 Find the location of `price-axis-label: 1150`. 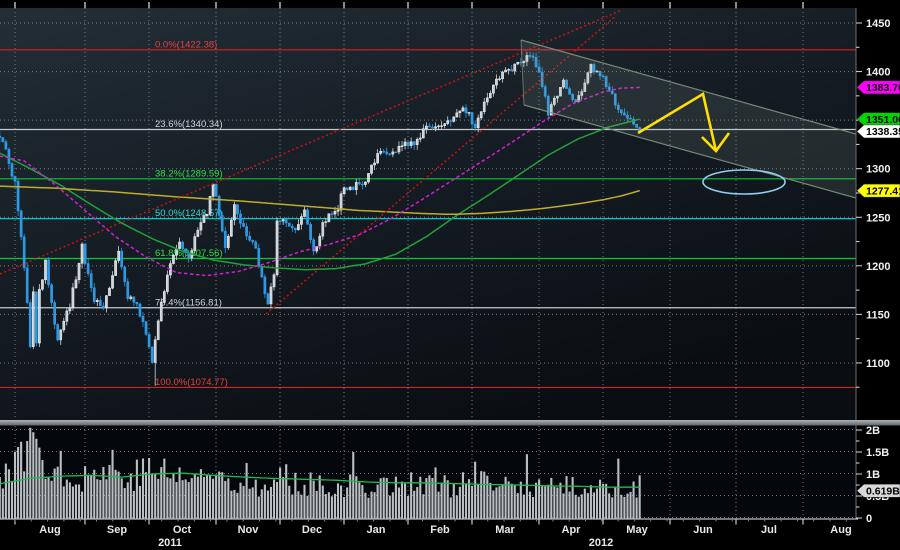

price-axis-label: 1150 is located at coordinates (878, 315).